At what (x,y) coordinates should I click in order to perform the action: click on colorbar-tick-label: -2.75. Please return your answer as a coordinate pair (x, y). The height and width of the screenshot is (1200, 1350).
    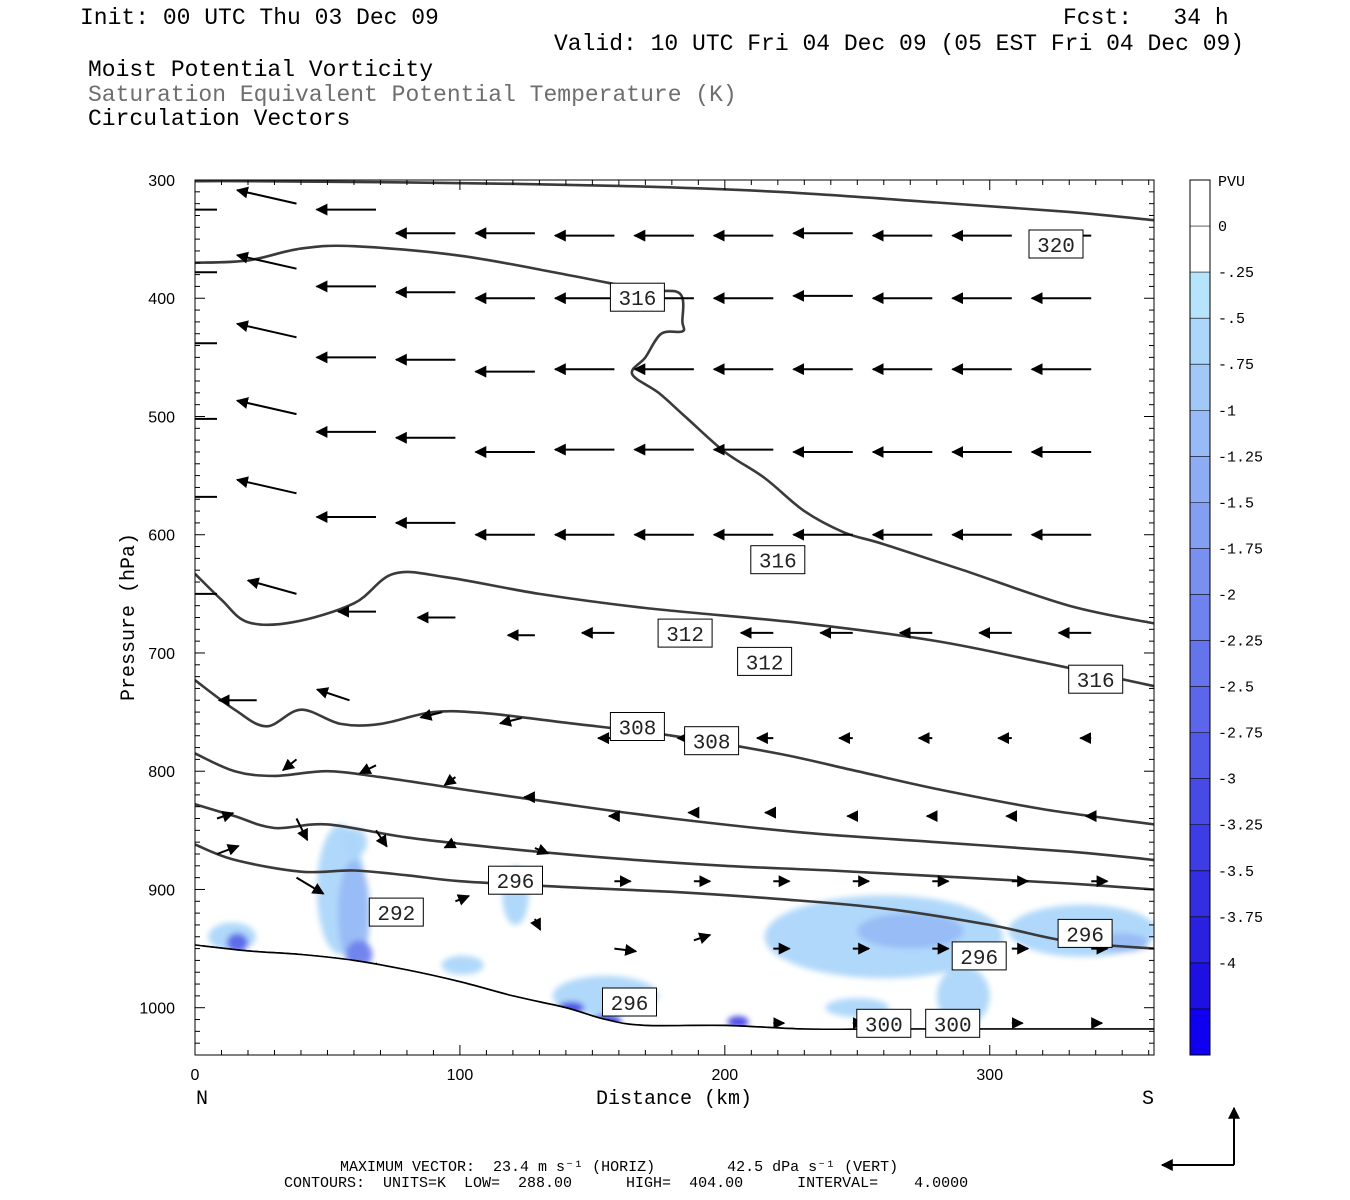
    Looking at the image, I should click on (1240, 734).